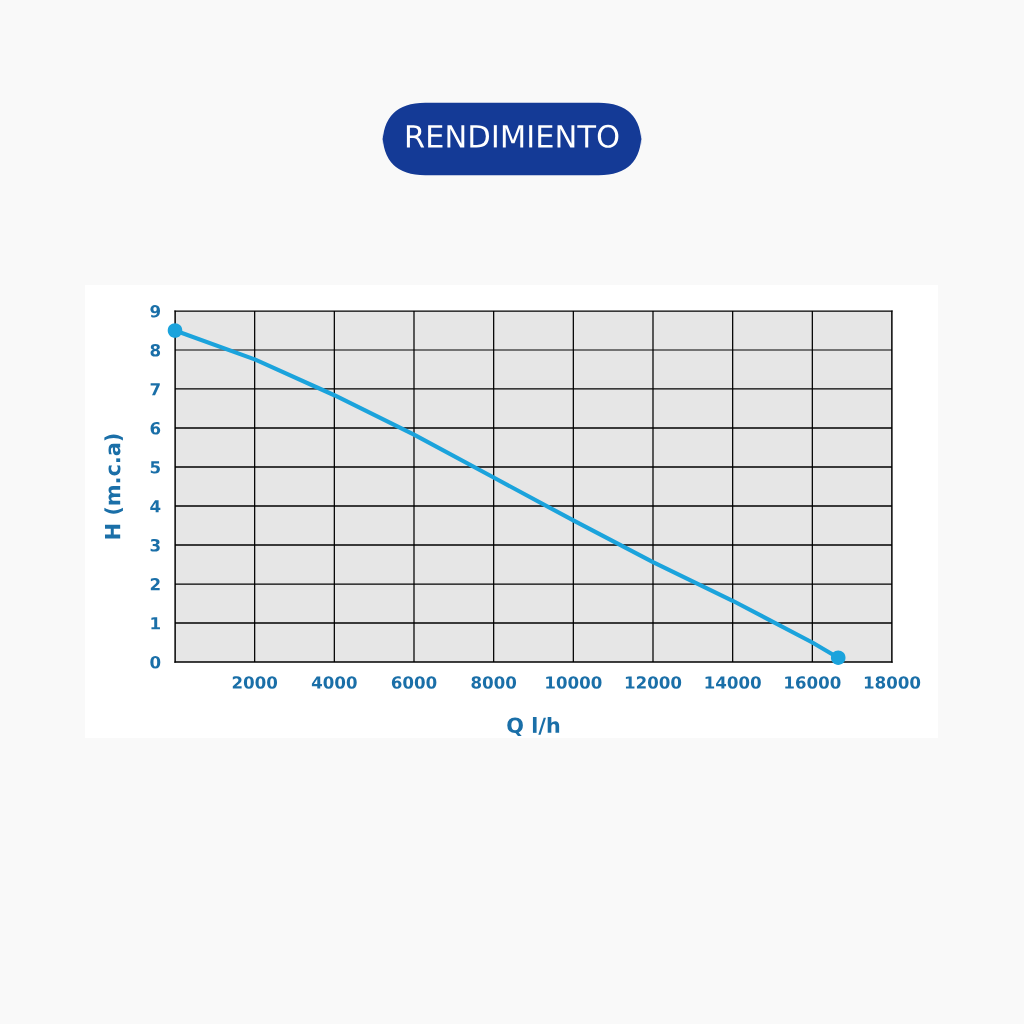 The width and height of the screenshot is (1024, 1024). I want to click on x-tick-label: 4000, so click(334, 682).